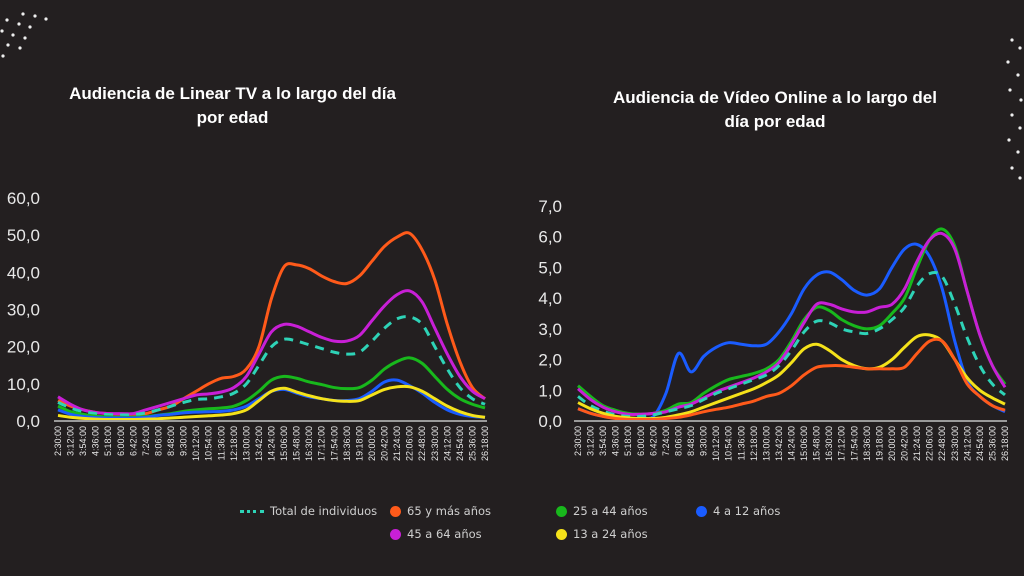 This screenshot has height=576, width=1024. I want to click on y-tick-label: 2,0, so click(550, 360).